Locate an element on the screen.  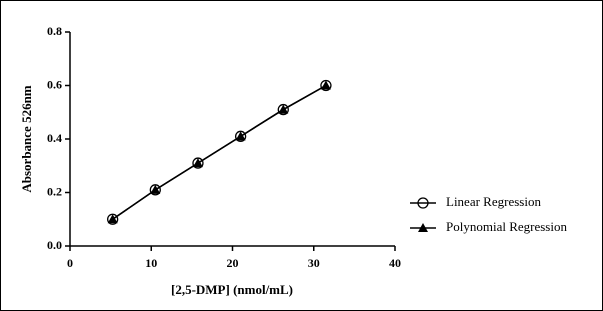
legend-label: Polynomial Regression is located at coordinates (506, 226).